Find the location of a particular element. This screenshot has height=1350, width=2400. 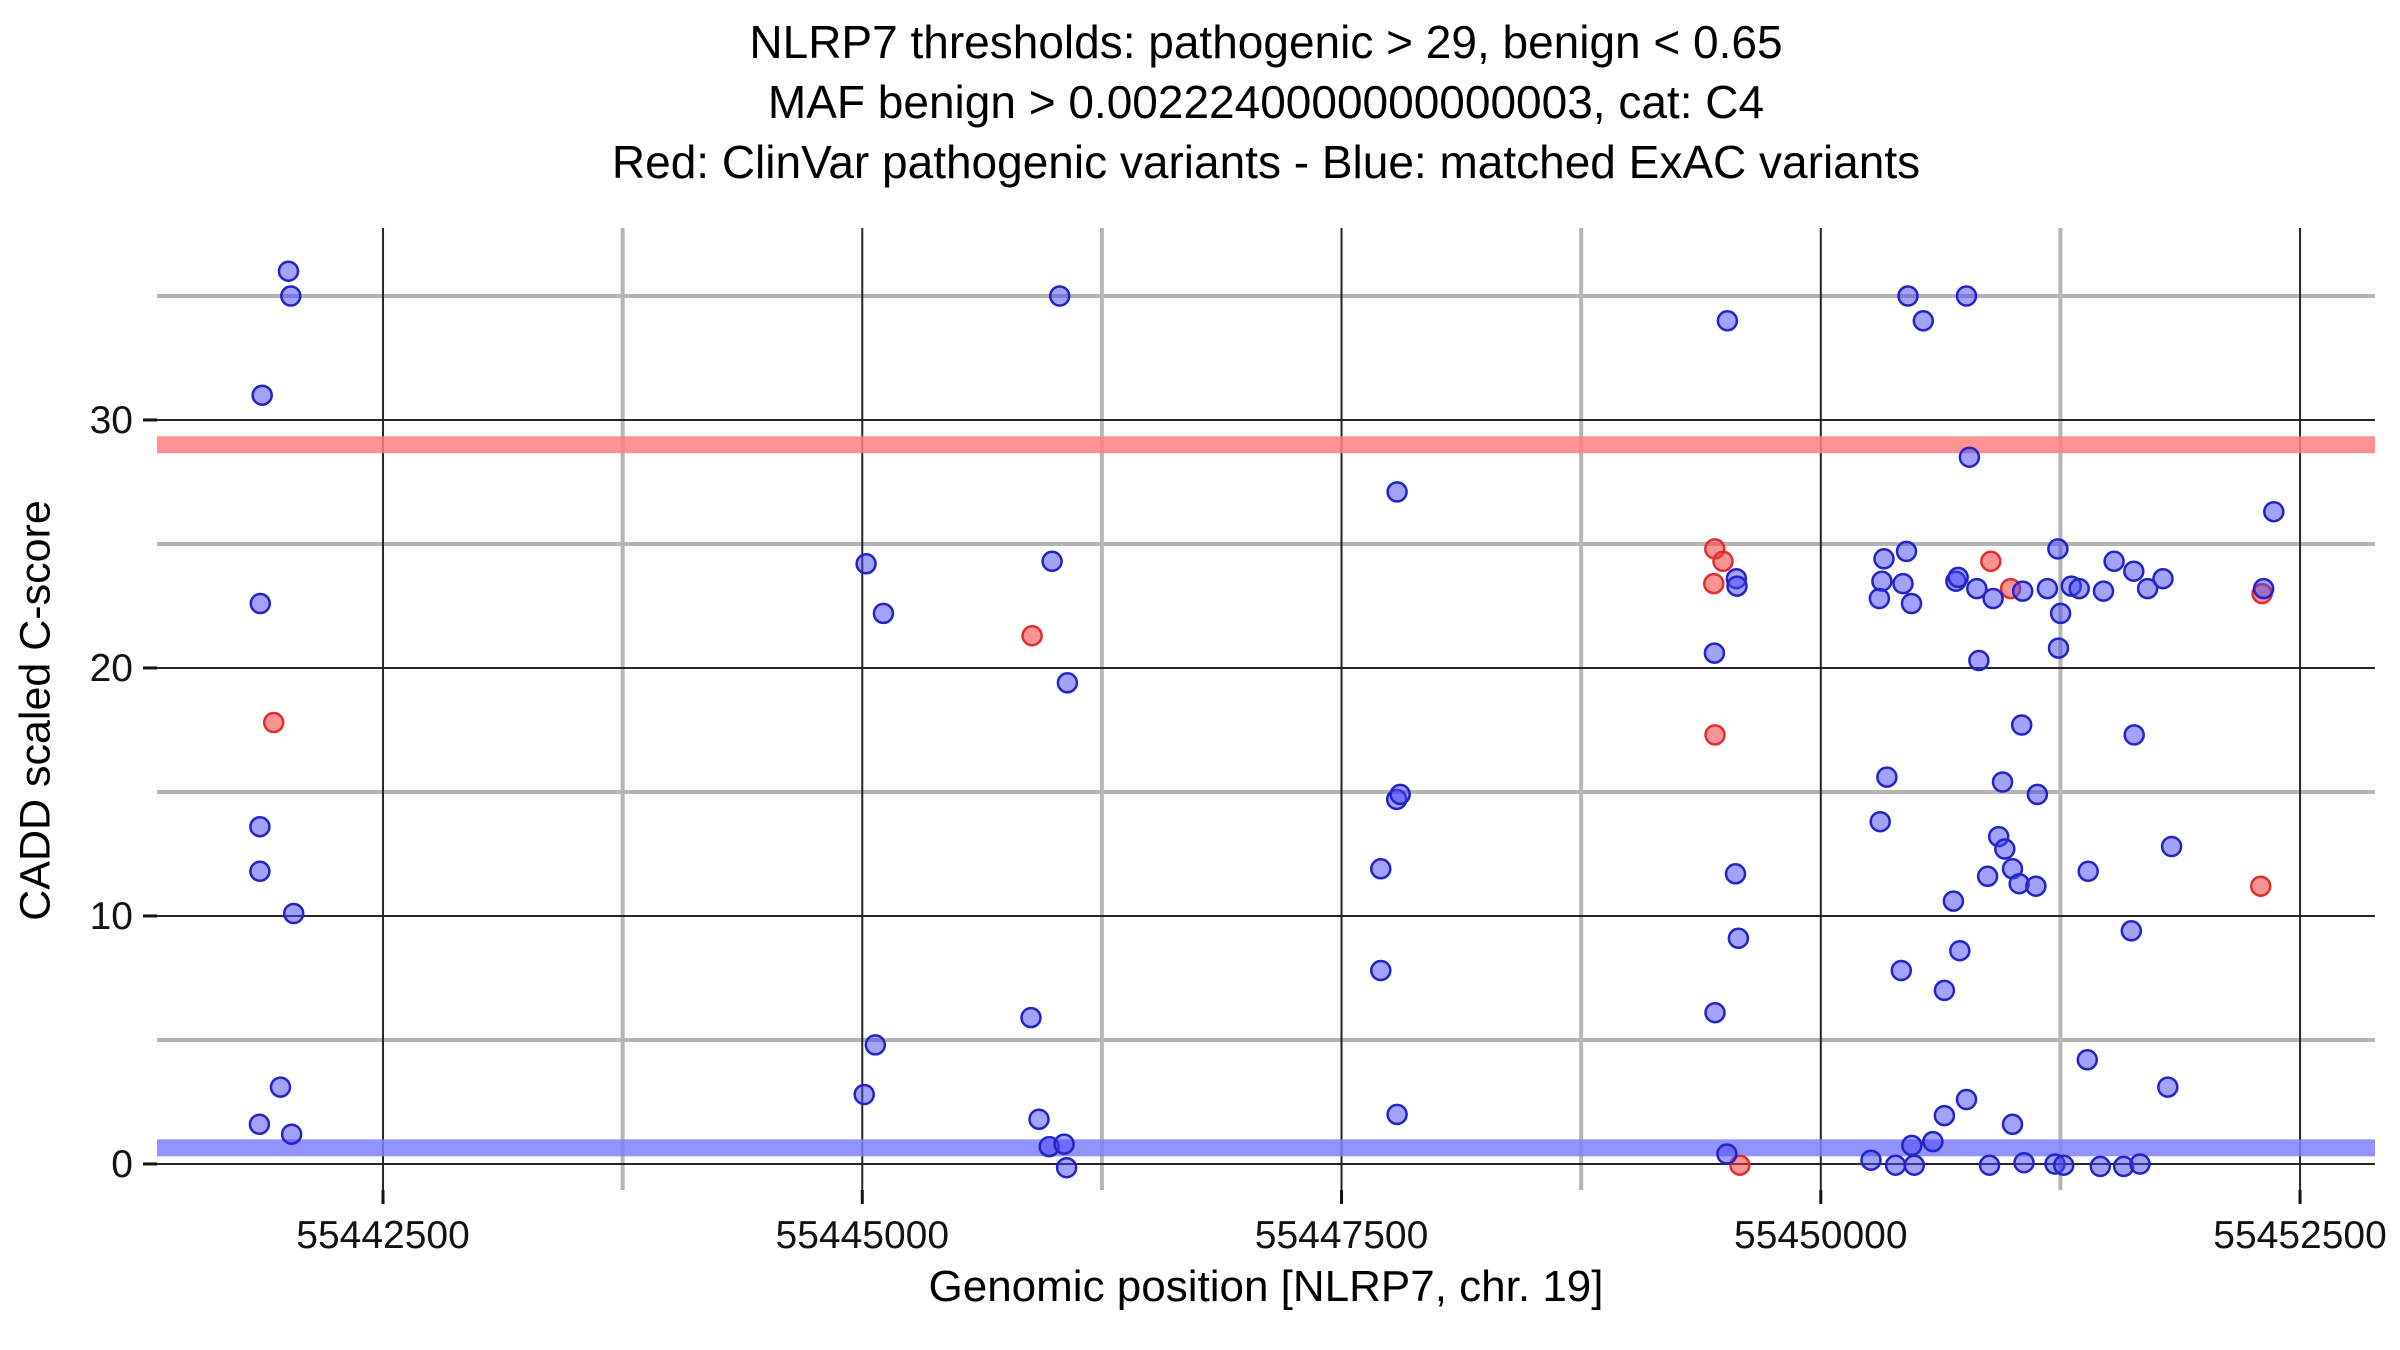

x-tick-label: 55442500 is located at coordinates (383, 1235).